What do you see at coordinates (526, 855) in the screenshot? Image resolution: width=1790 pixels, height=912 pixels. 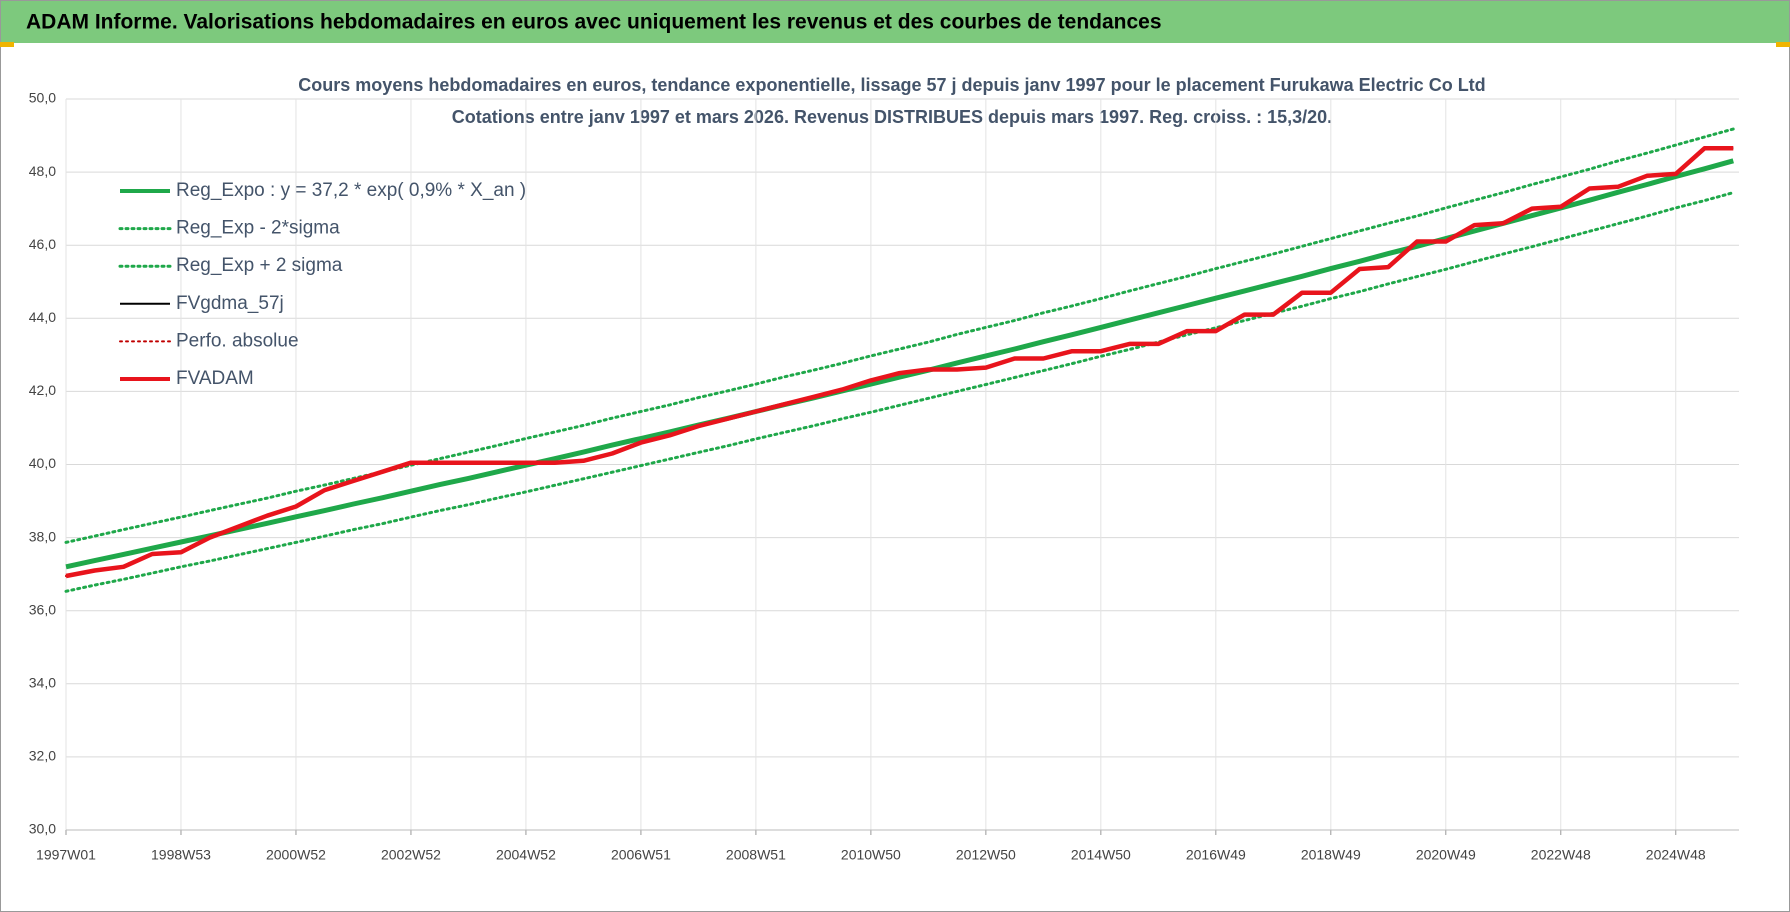 I see `x-tick-label: 2004W52` at bounding box center [526, 855].